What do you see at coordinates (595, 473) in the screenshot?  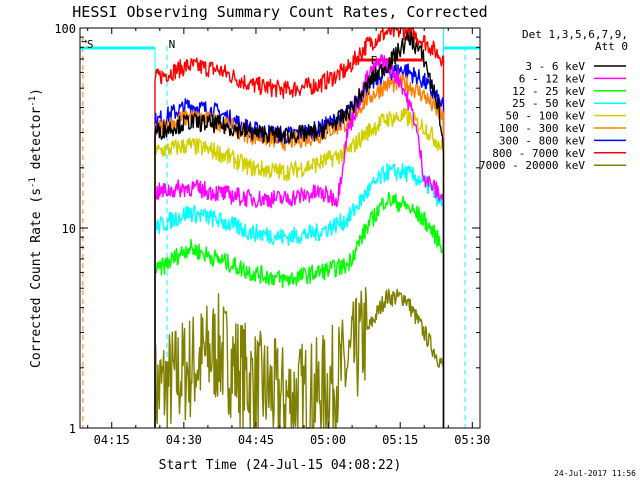 I see `generated-timestamp: 24-Jul-2017 11:56` at bounding box center [595, 473].